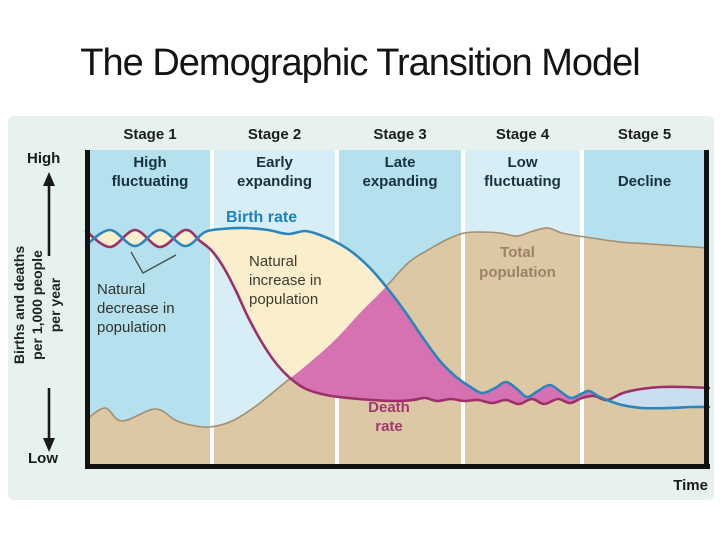 This screenshot has width=720, height=539. I want to click on plot-left-border, so click(87, 308).